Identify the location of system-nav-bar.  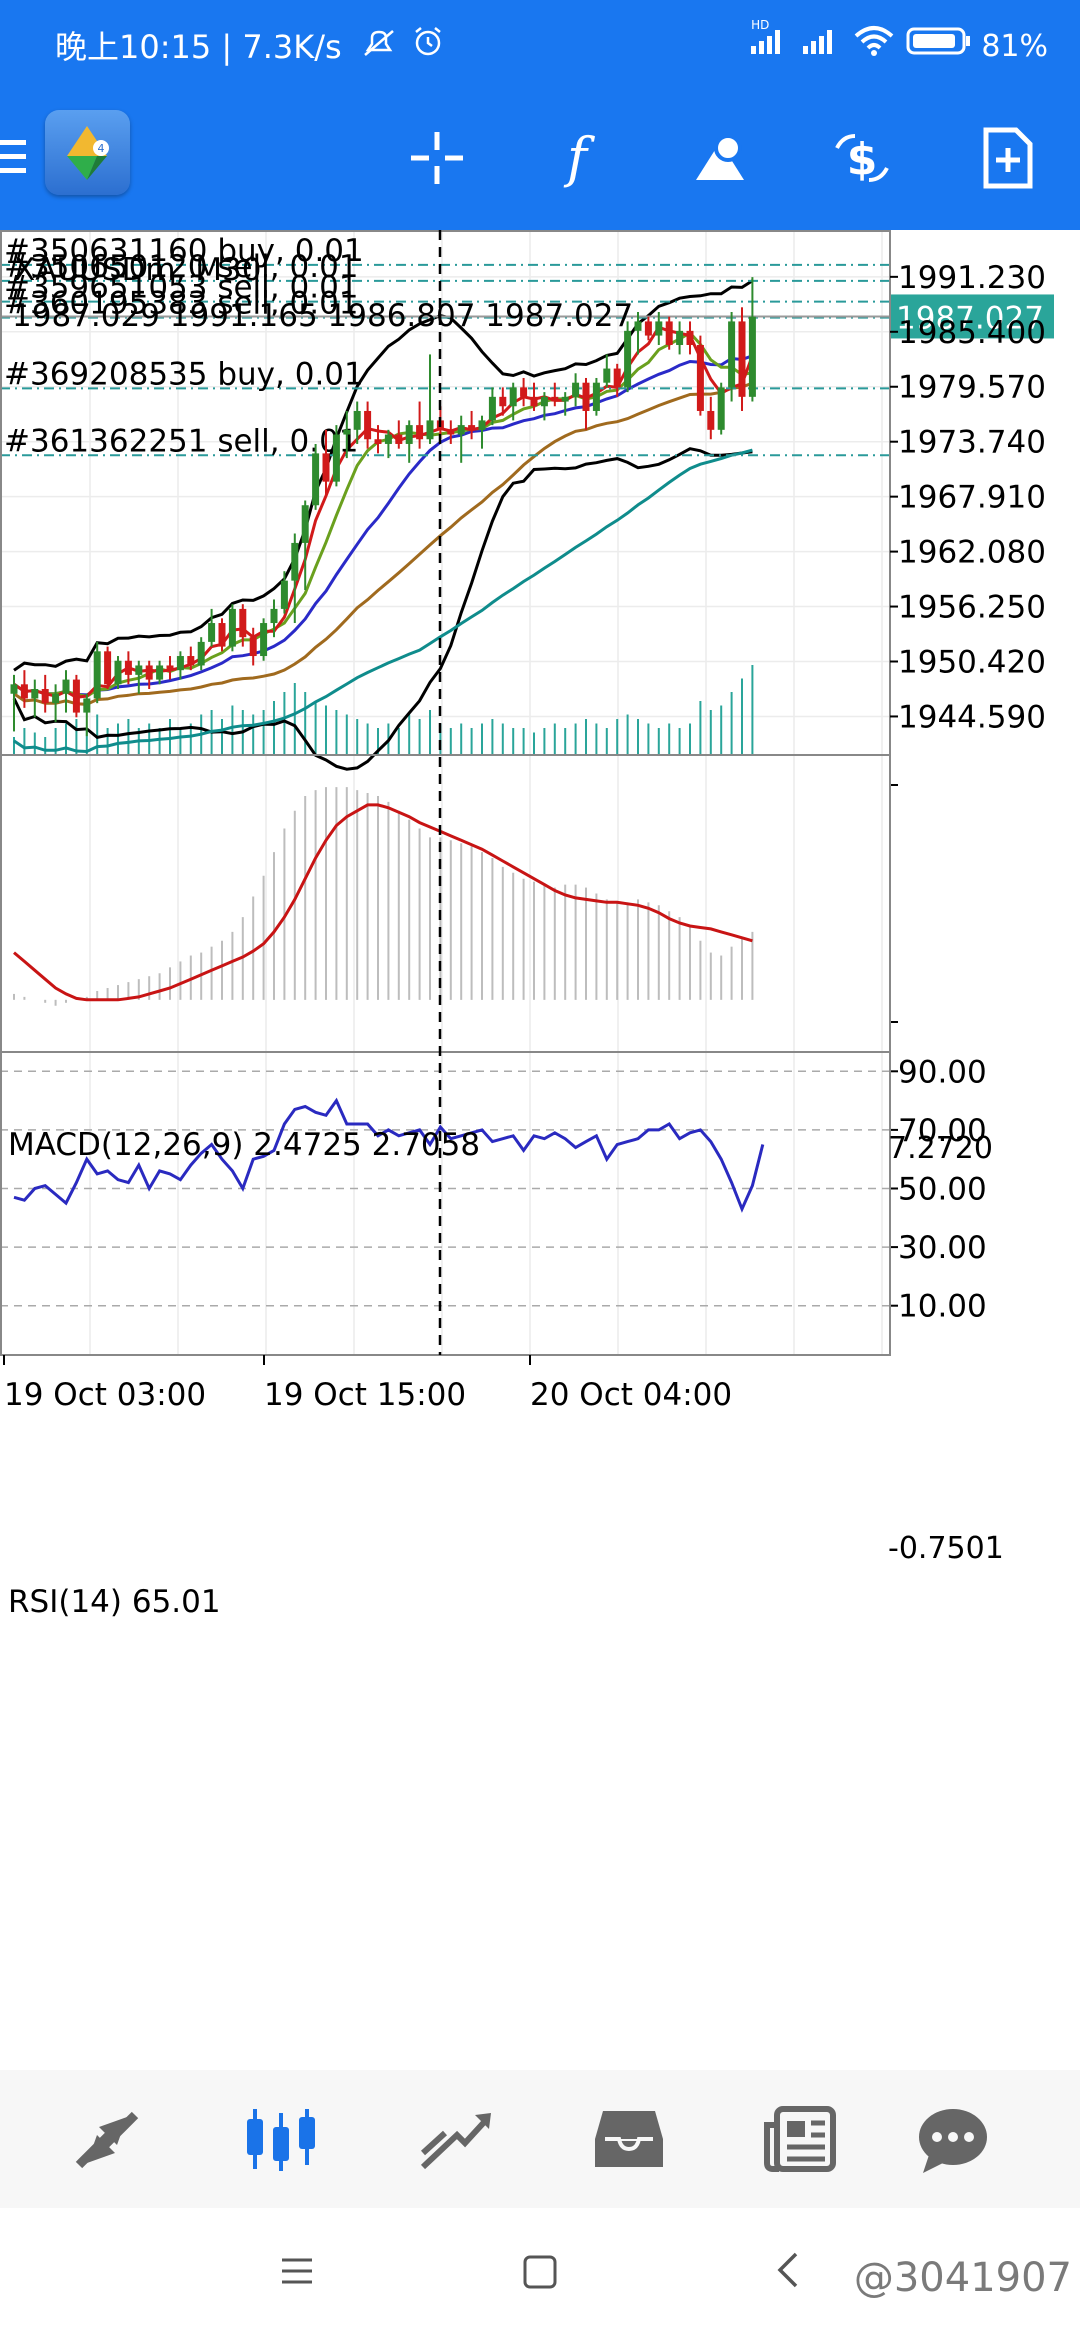
(540, 2274).